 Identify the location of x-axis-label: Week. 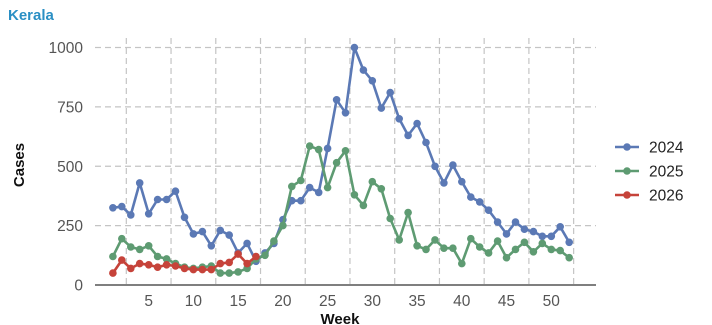
(341, 318).